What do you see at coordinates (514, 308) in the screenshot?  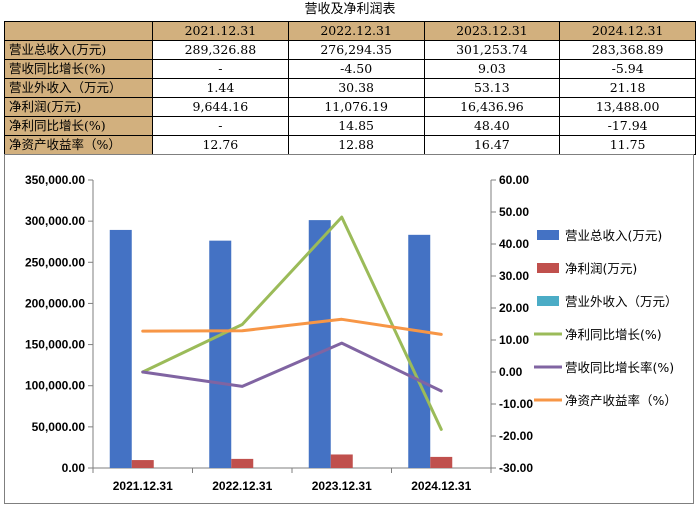 I see `y-right-tick-label: 20.00` at bounding box center [514, 308].